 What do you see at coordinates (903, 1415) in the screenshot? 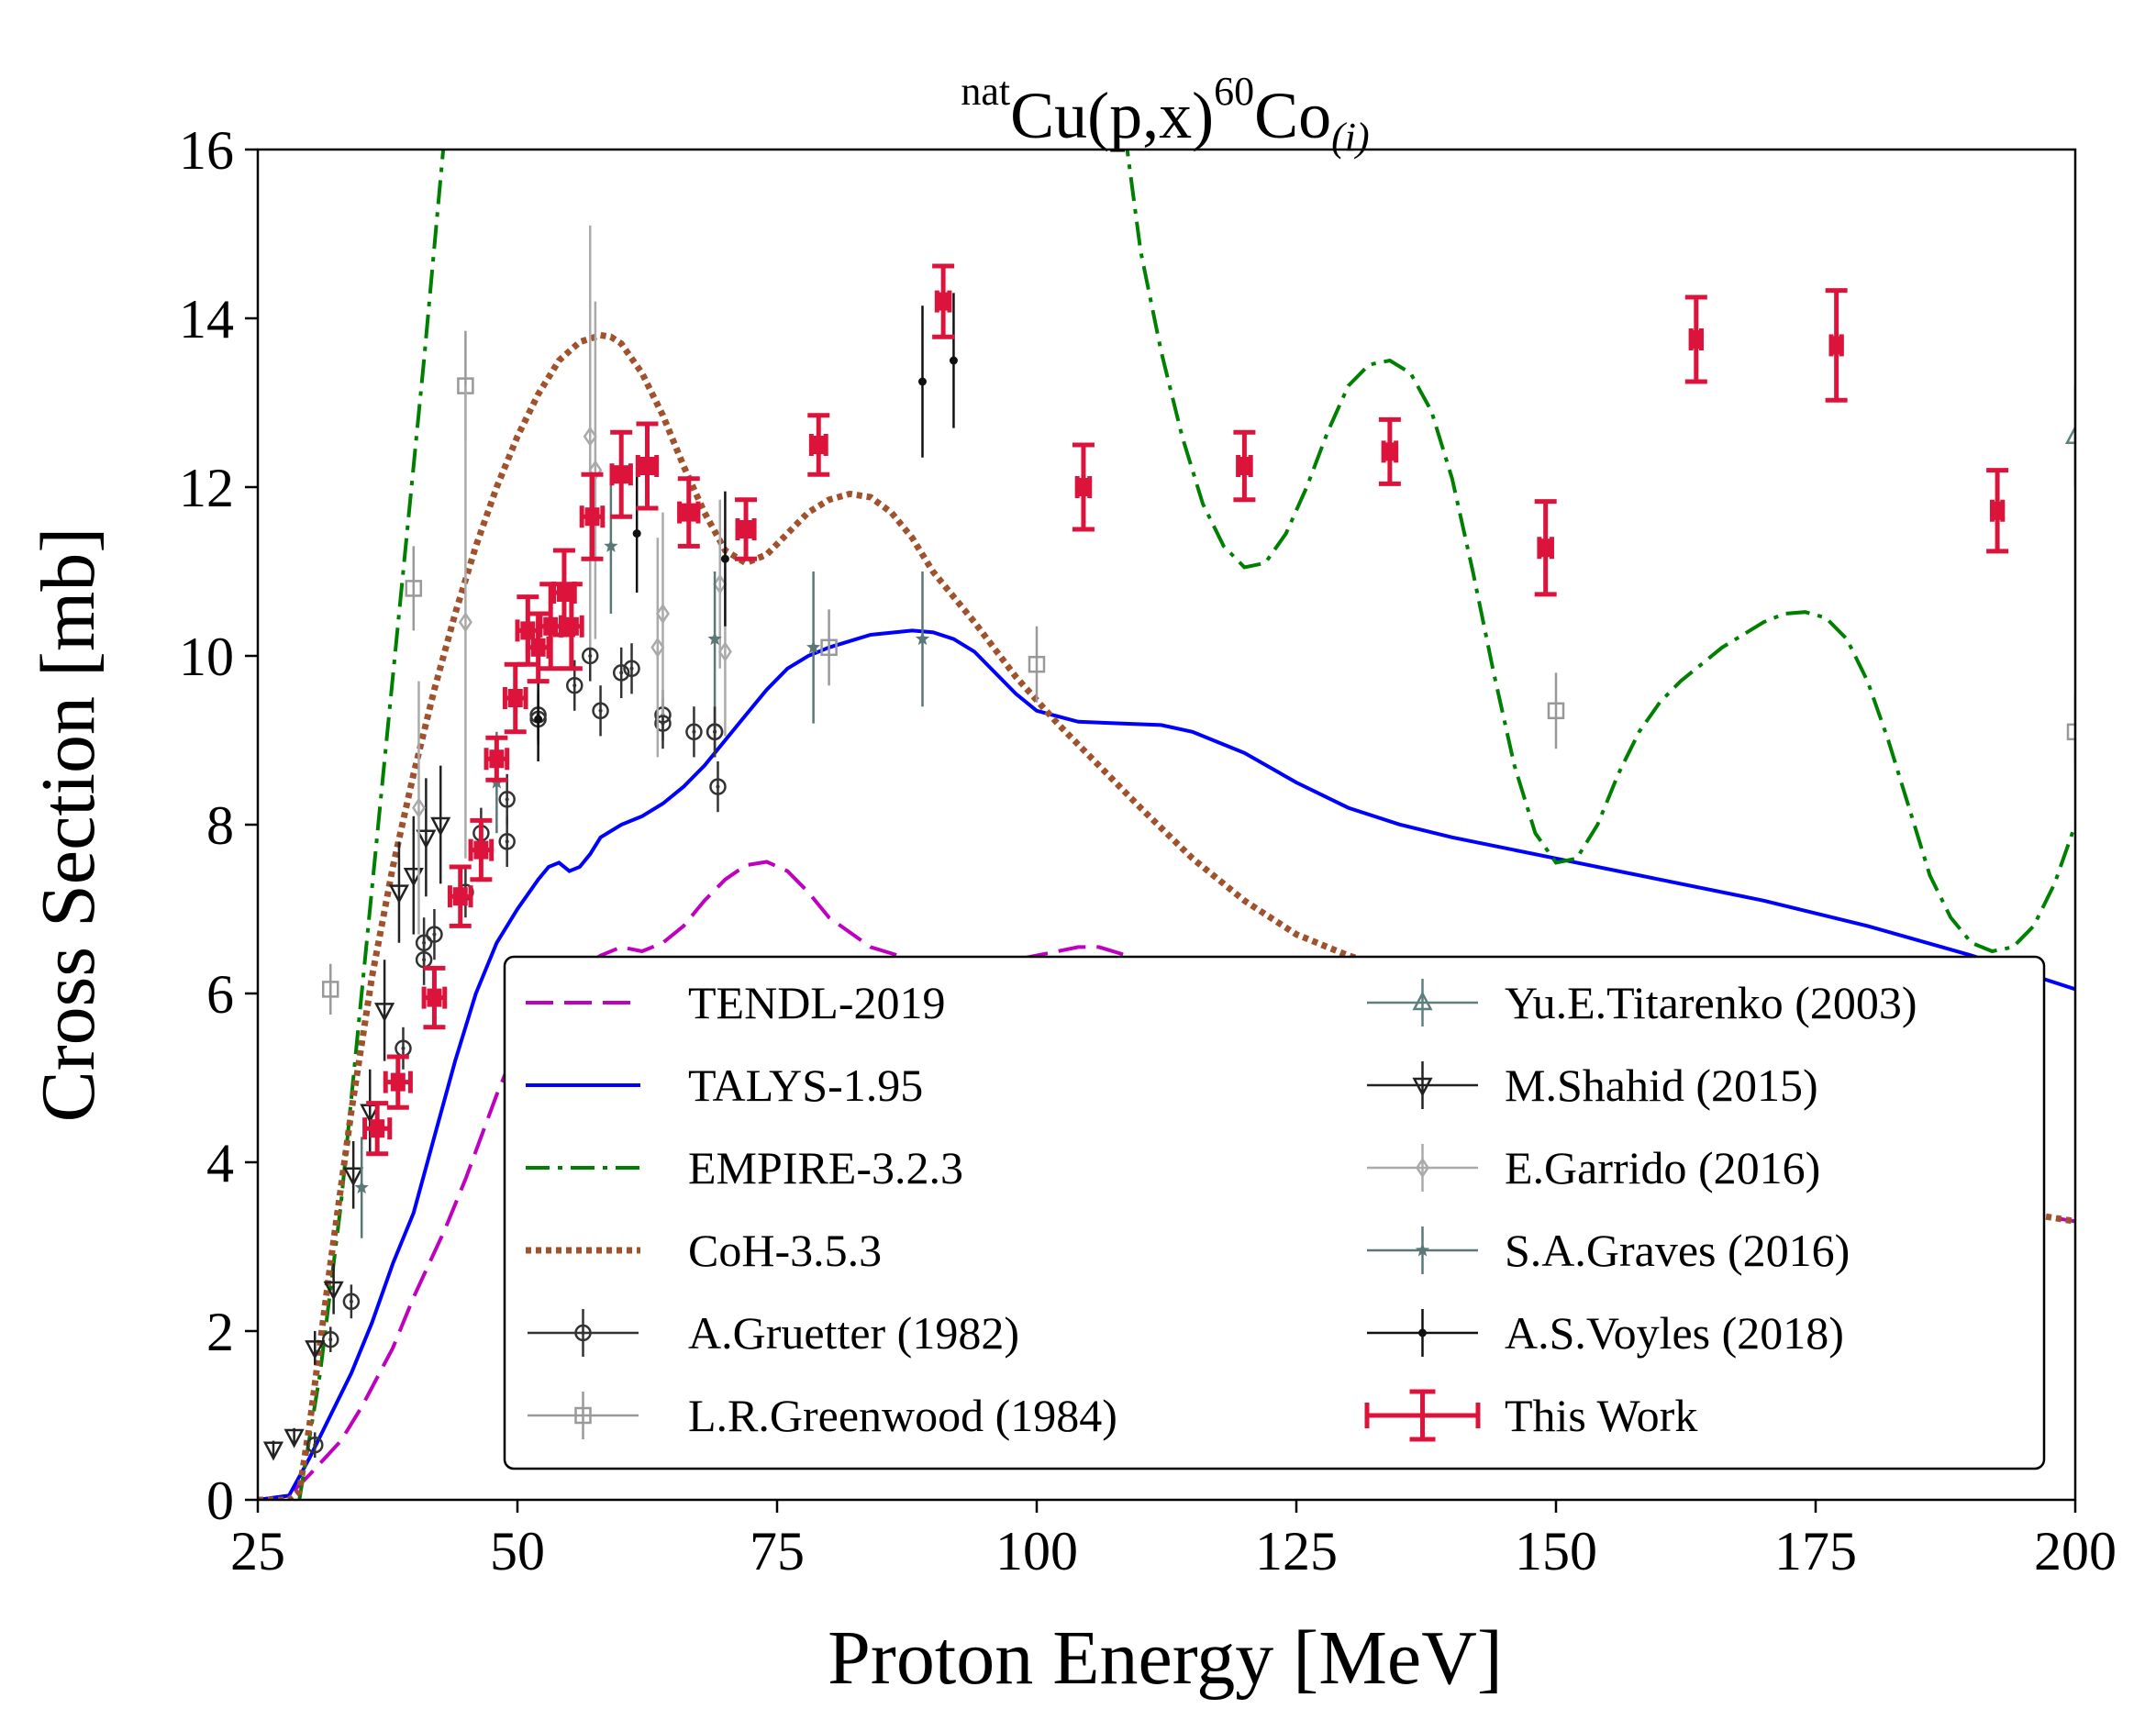
I see `legend-label: L.R.Greenwood (1984)` at bounding box center [903, 1415].